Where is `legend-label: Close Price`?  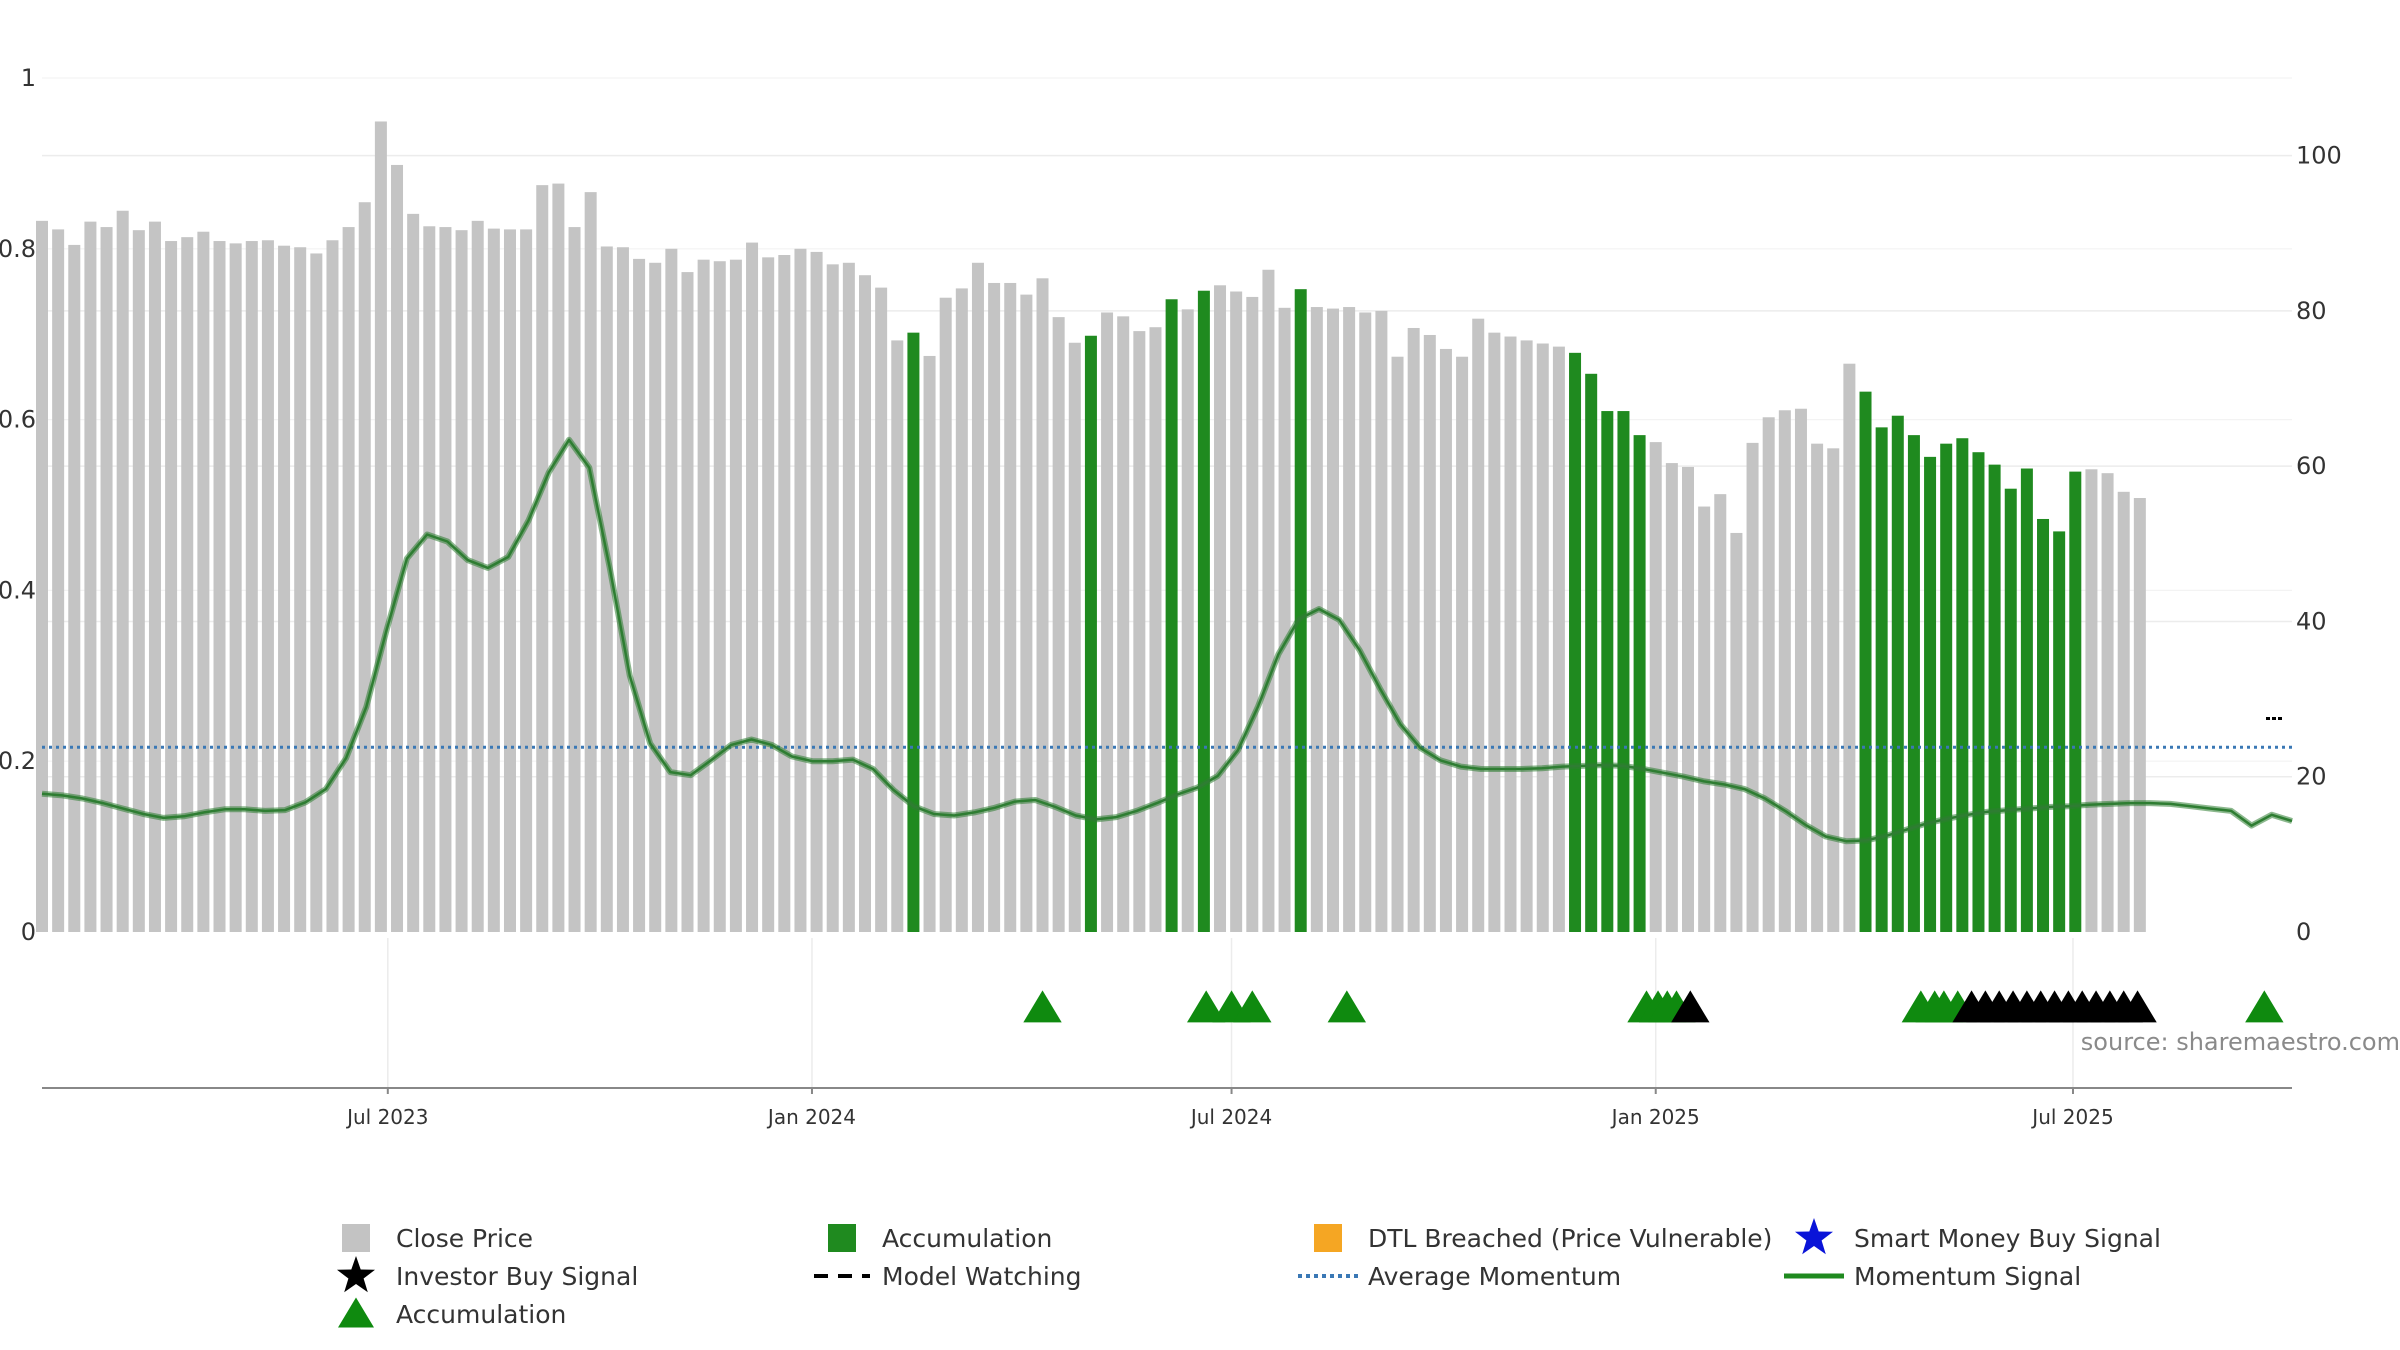 legend-label: Close Price is located at coordinates (464, 1238).